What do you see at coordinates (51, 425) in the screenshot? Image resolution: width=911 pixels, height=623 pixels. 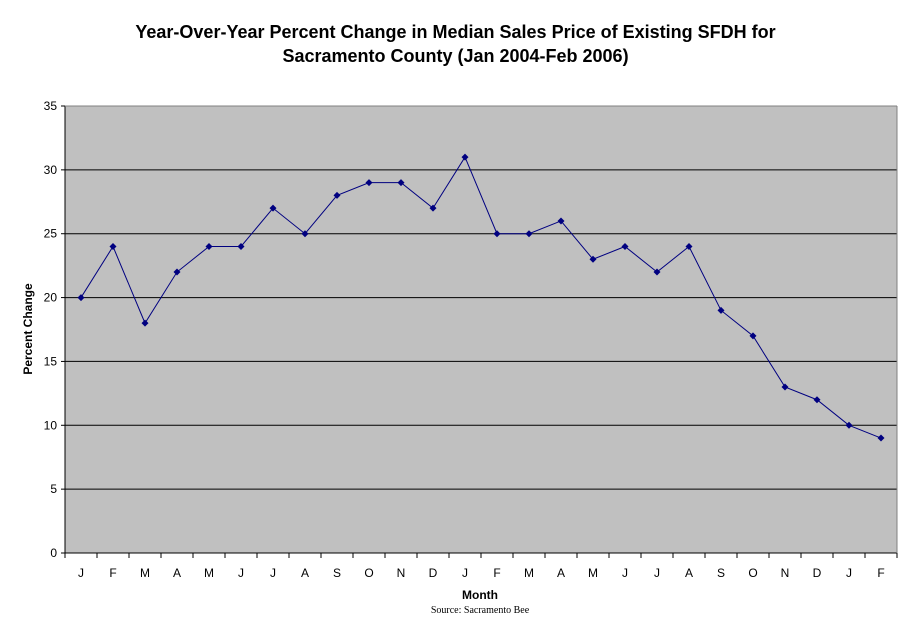 I see `y-tick-label: 10` at bounding box center [51, 425].